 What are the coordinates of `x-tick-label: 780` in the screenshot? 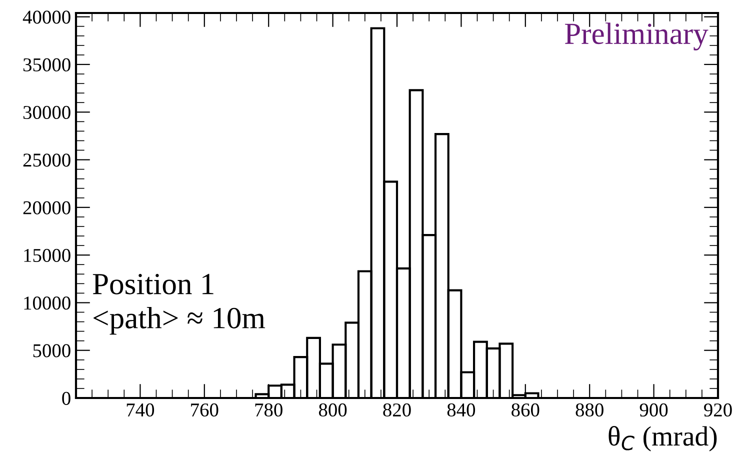 It's located at (268, 410).